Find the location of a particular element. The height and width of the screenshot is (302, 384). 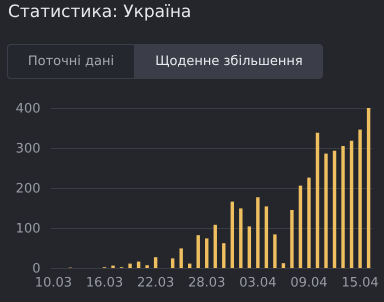

x-tick-label: 09.04 is located at coordinates (309, 283).